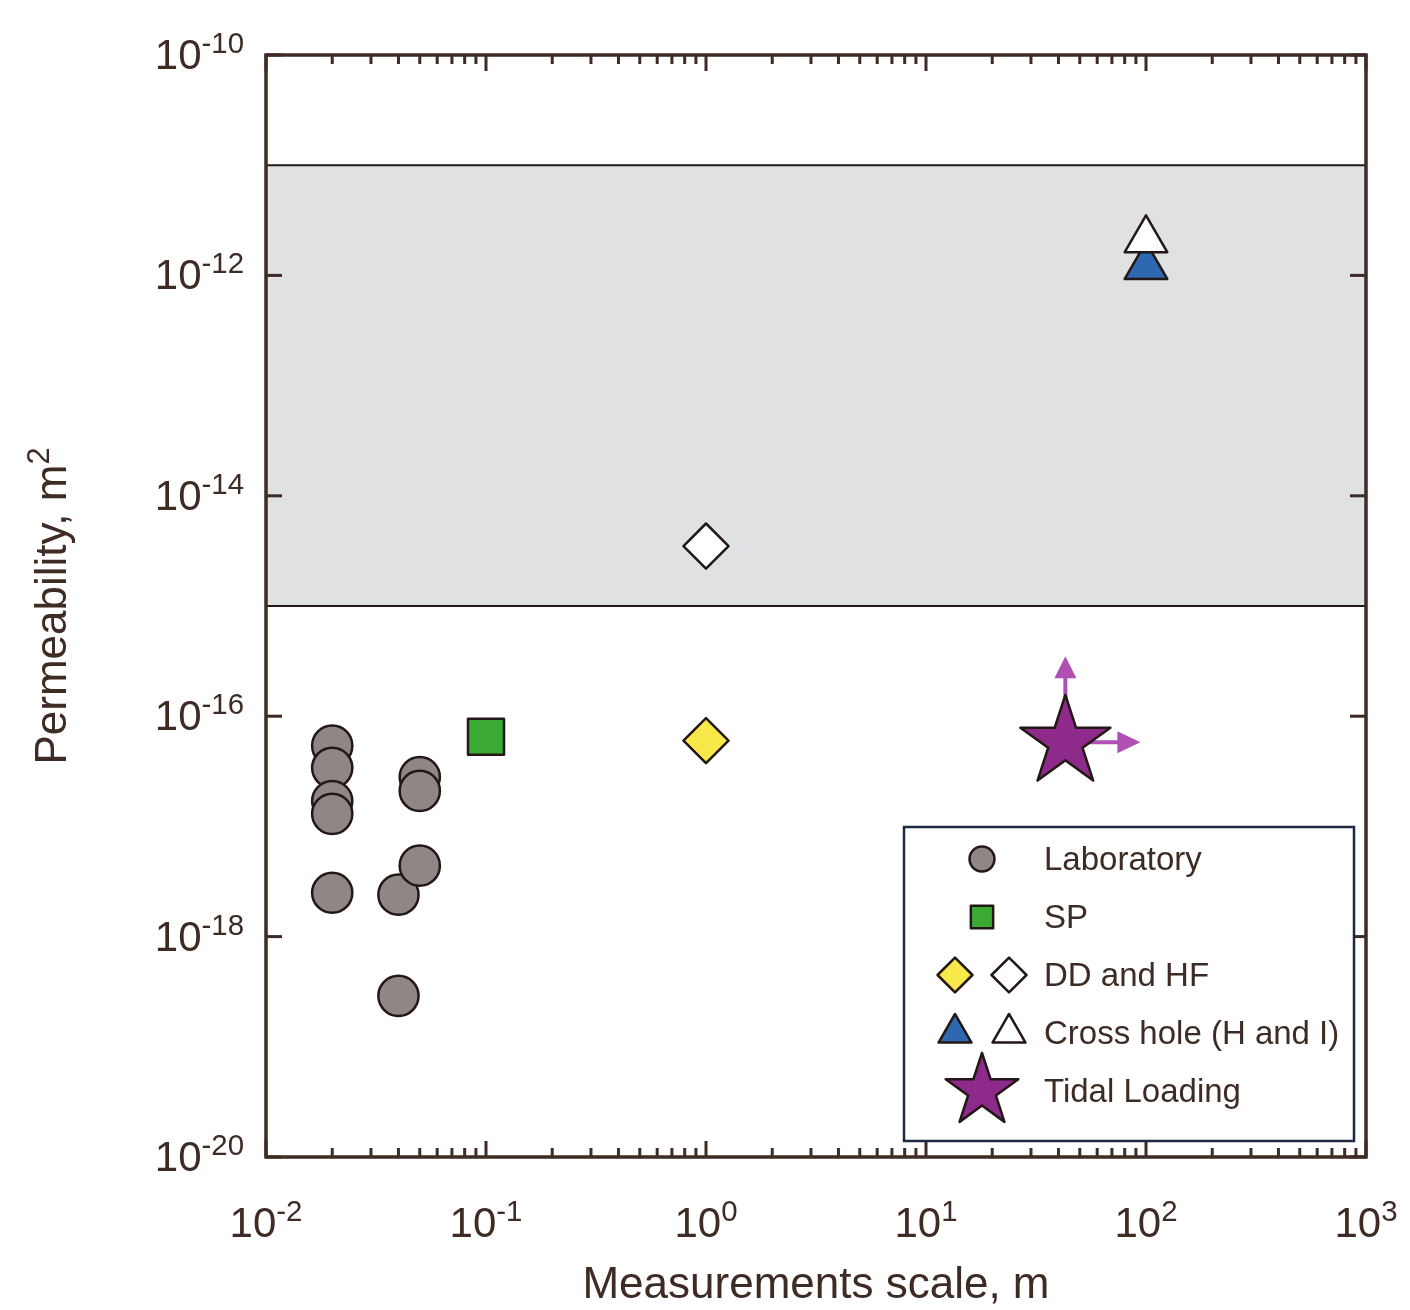 The image size is (1410, 1310). I want to click on legend-label: SP, so click(1066, 916).